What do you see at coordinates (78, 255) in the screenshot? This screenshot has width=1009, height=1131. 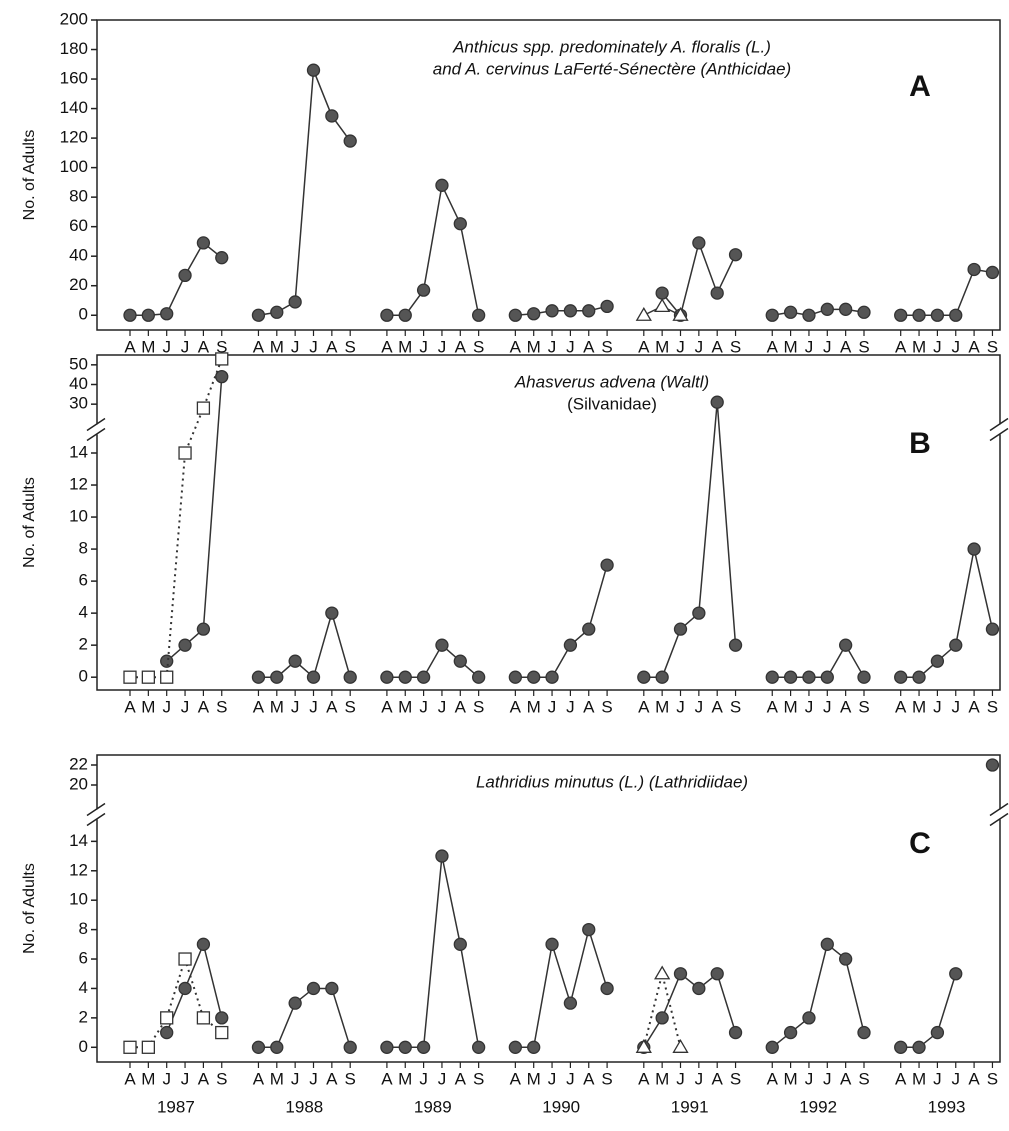 I see `y-tick-label: 40` at bounding box center [78, 255].